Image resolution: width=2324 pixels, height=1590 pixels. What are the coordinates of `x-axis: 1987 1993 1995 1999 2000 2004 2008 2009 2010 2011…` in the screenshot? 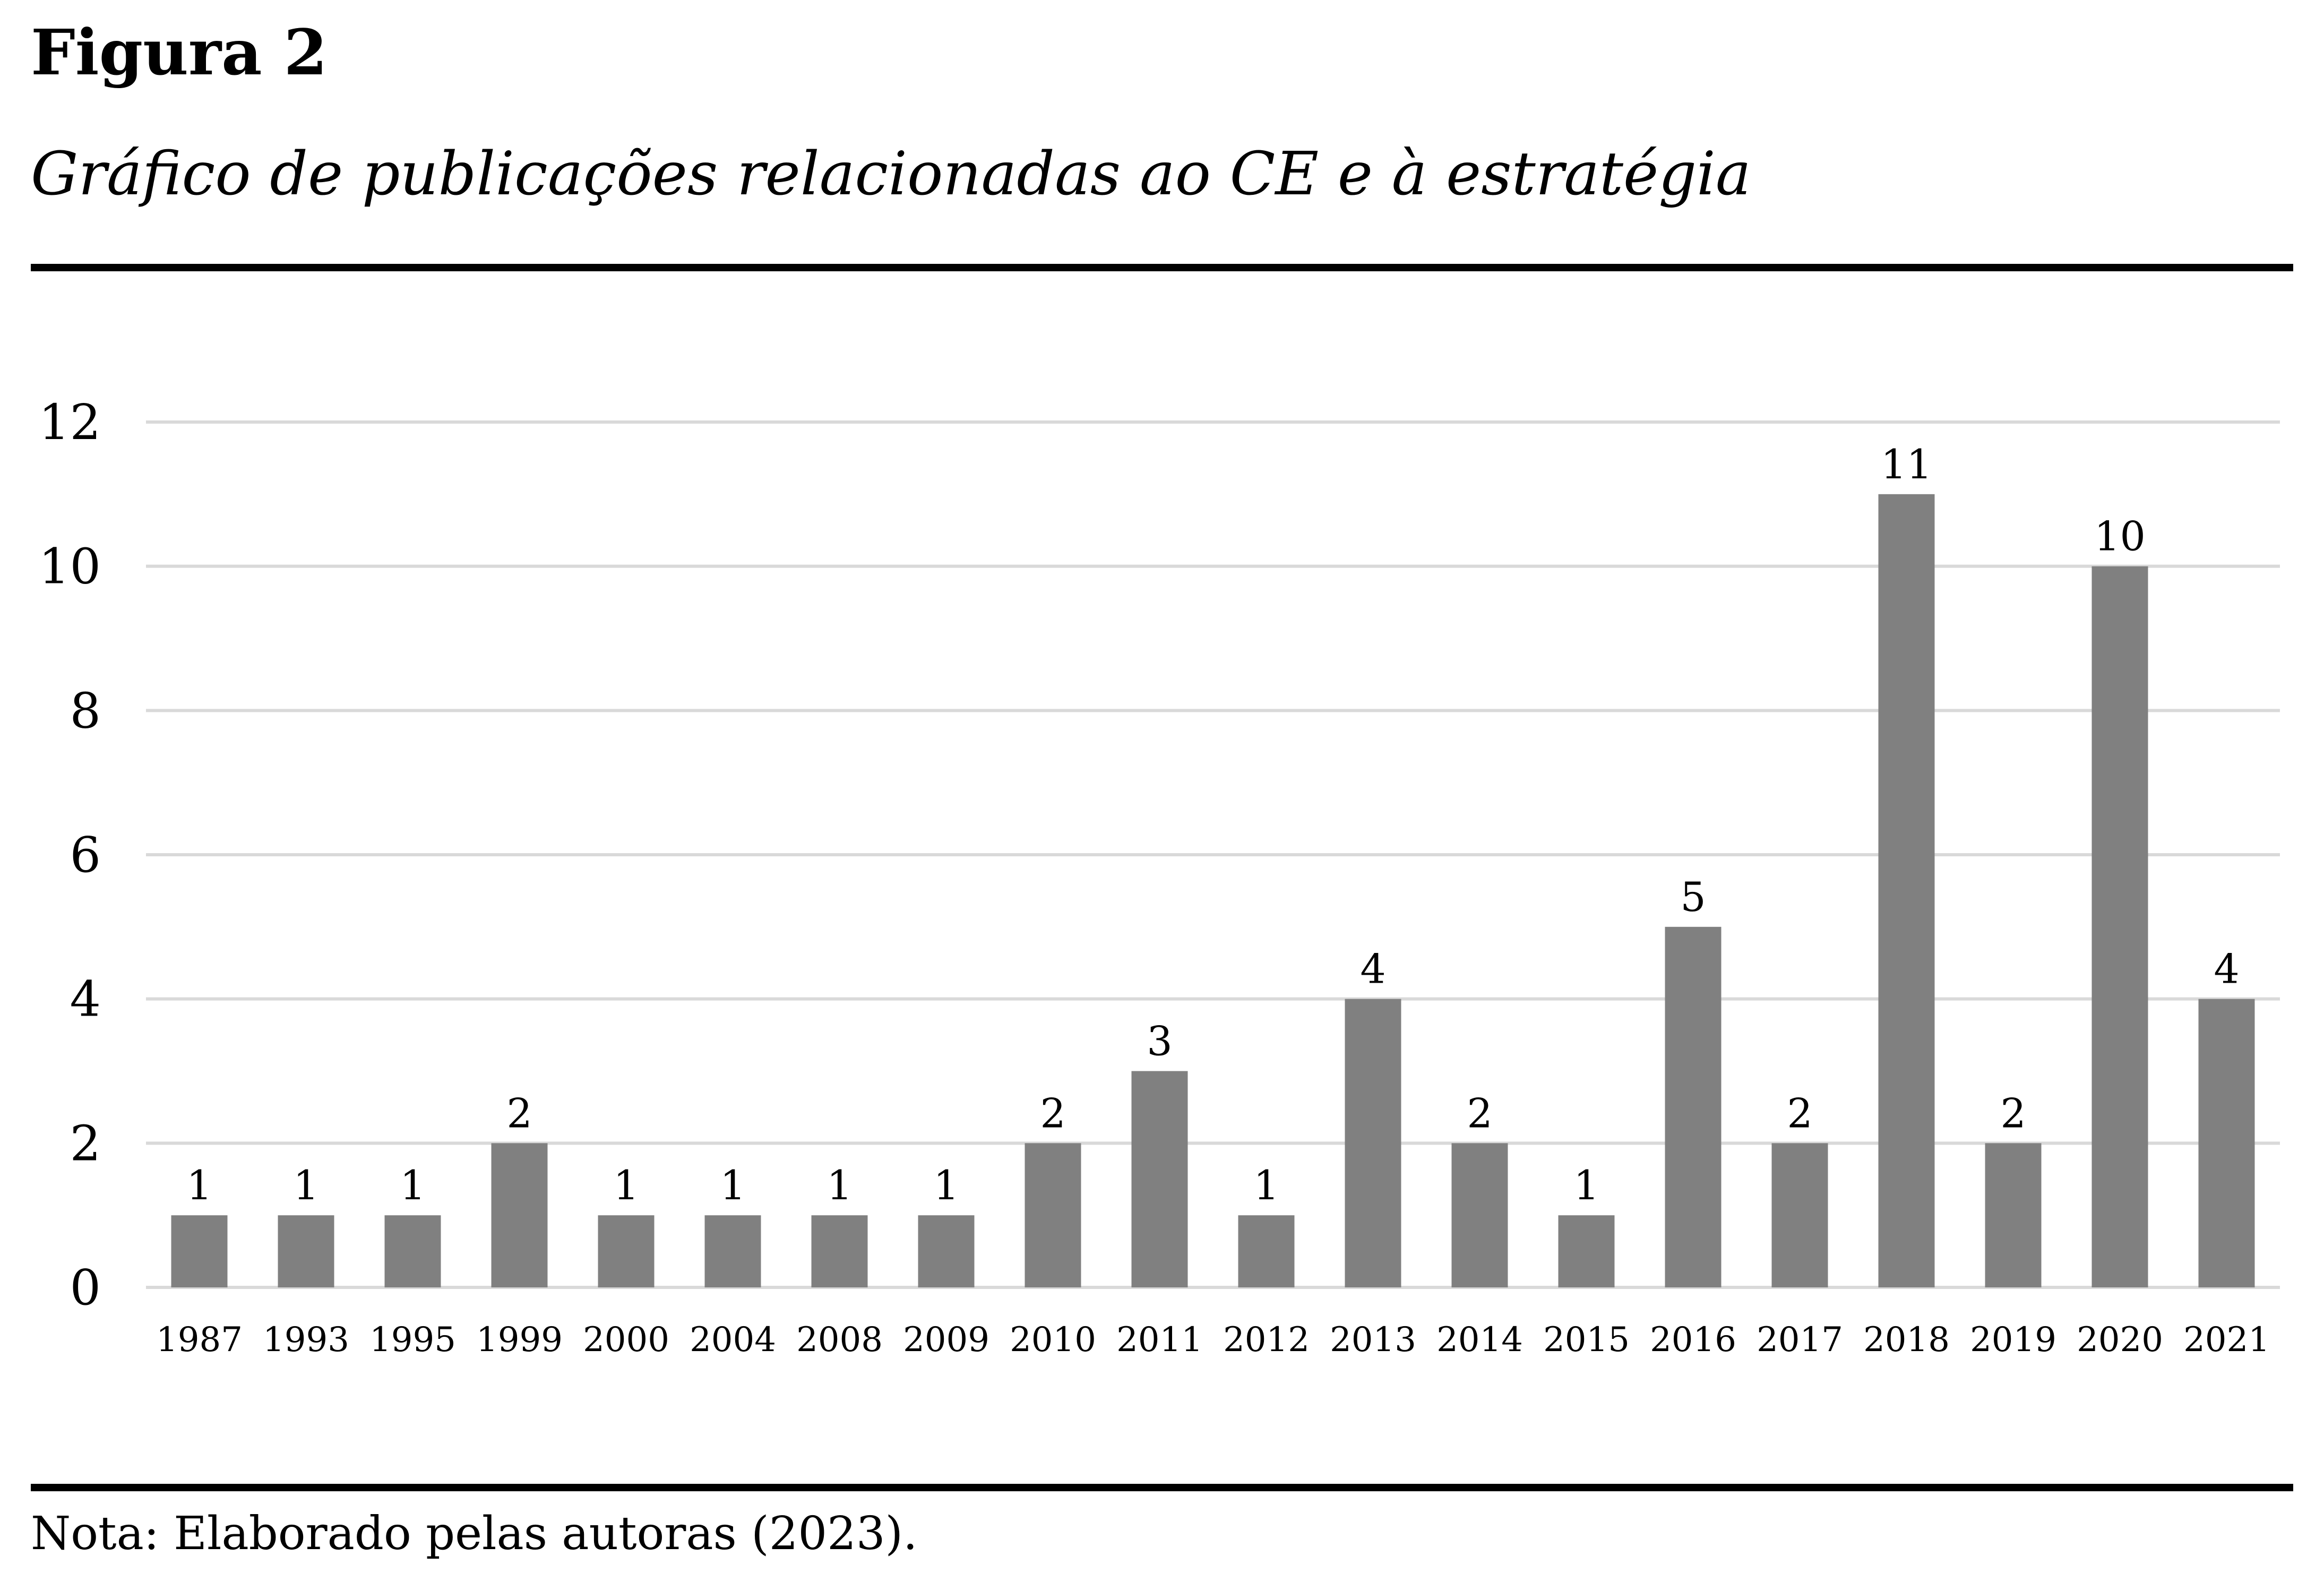 It's located at (1213, 1340).